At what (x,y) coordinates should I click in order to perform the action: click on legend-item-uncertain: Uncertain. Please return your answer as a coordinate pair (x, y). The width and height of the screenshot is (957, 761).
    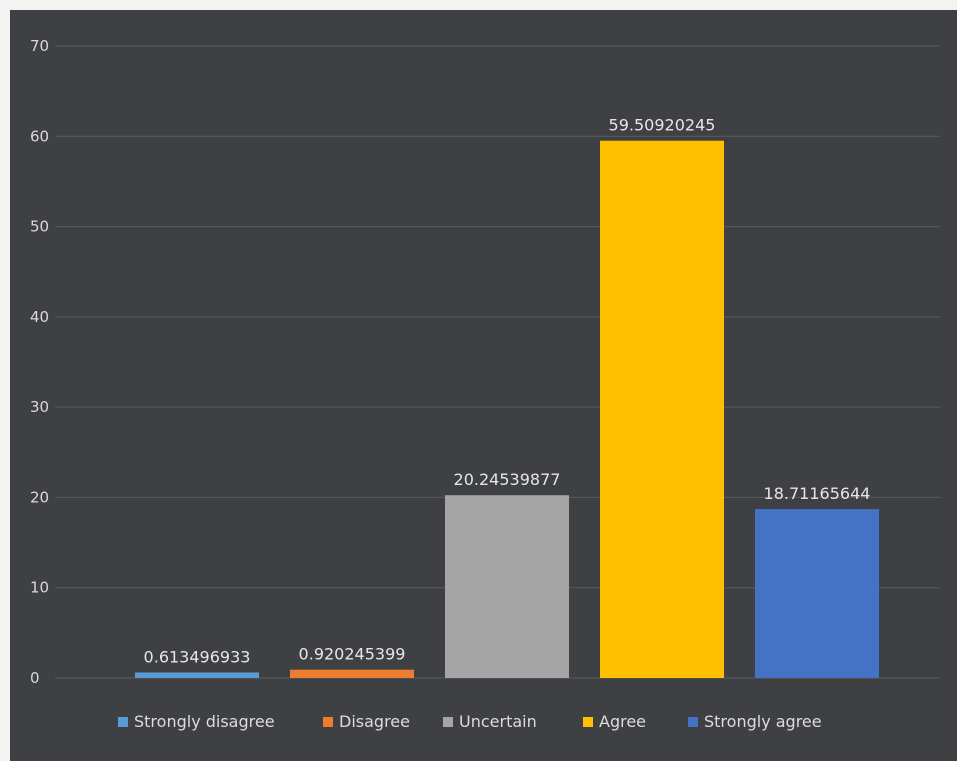
    Looking at the image, I should click on (490, 721).